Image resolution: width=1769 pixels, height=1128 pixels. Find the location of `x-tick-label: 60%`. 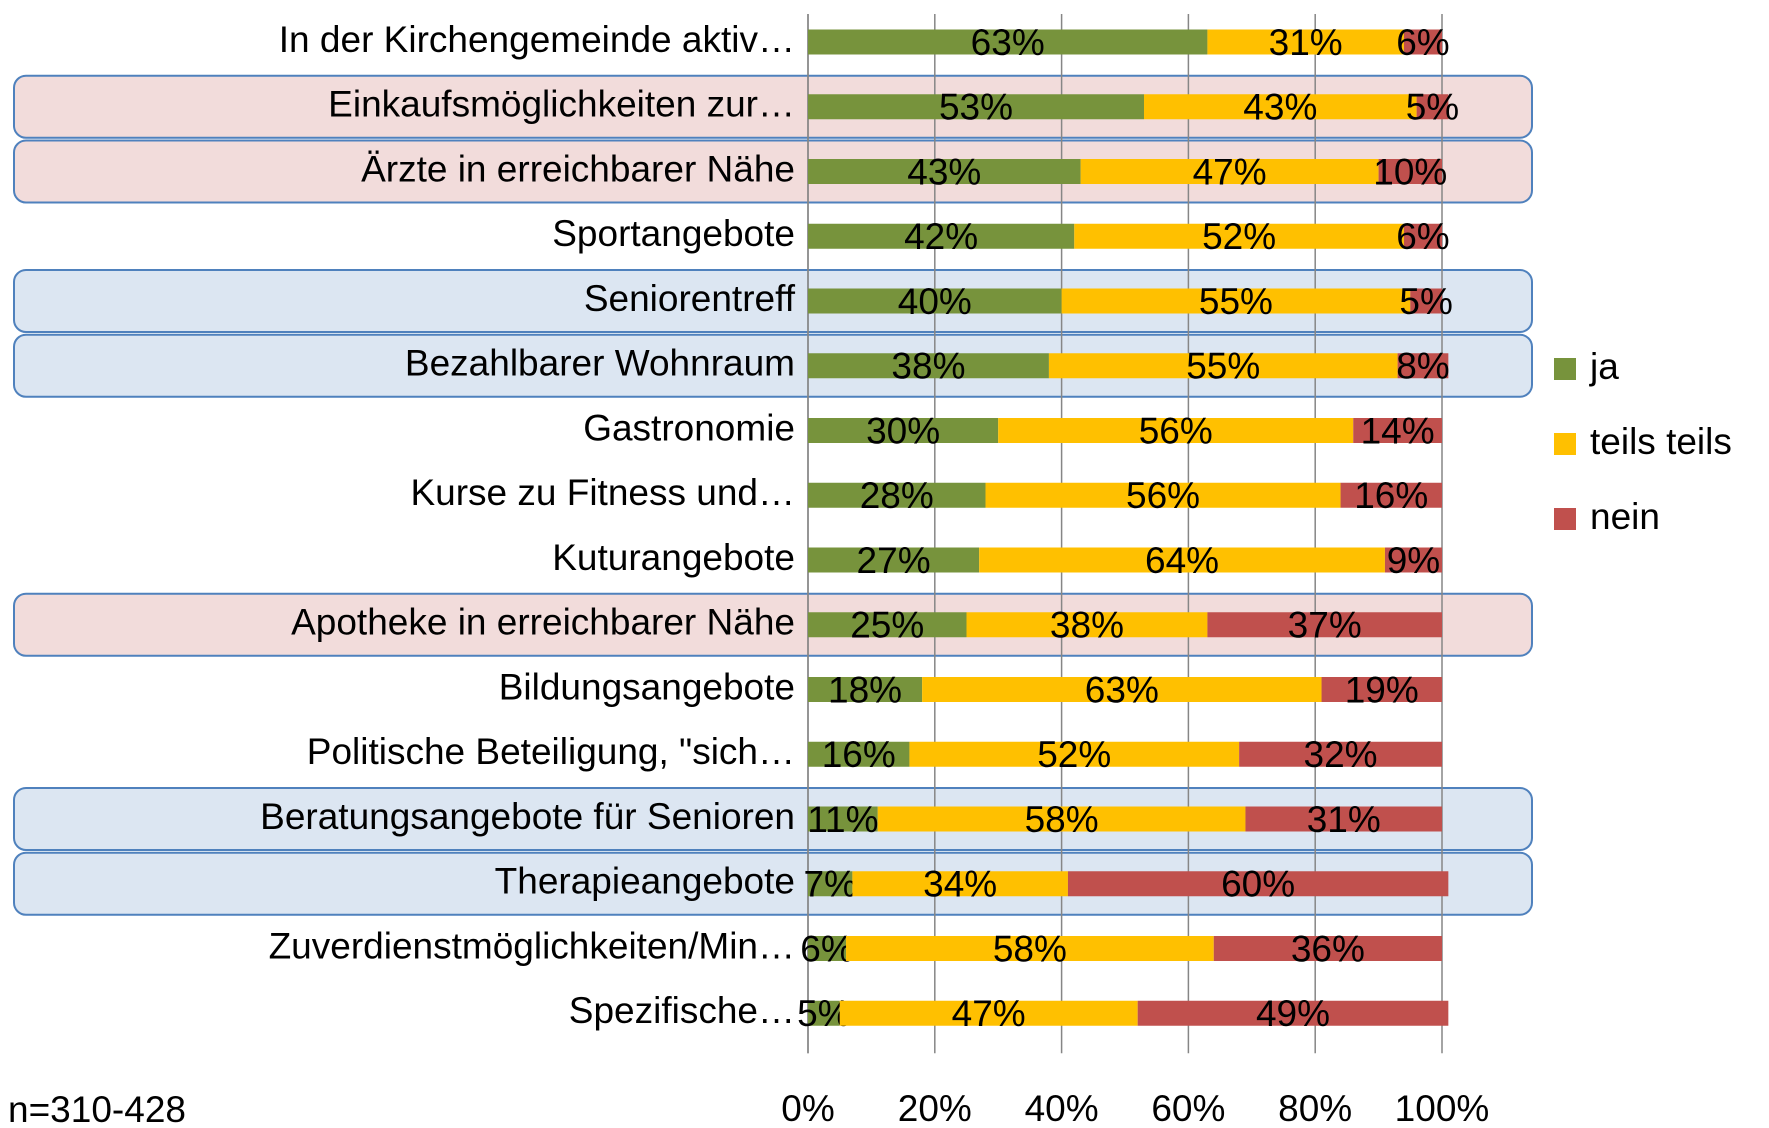

x-tick-label: 60% is located at coordinates (1188, 1108).